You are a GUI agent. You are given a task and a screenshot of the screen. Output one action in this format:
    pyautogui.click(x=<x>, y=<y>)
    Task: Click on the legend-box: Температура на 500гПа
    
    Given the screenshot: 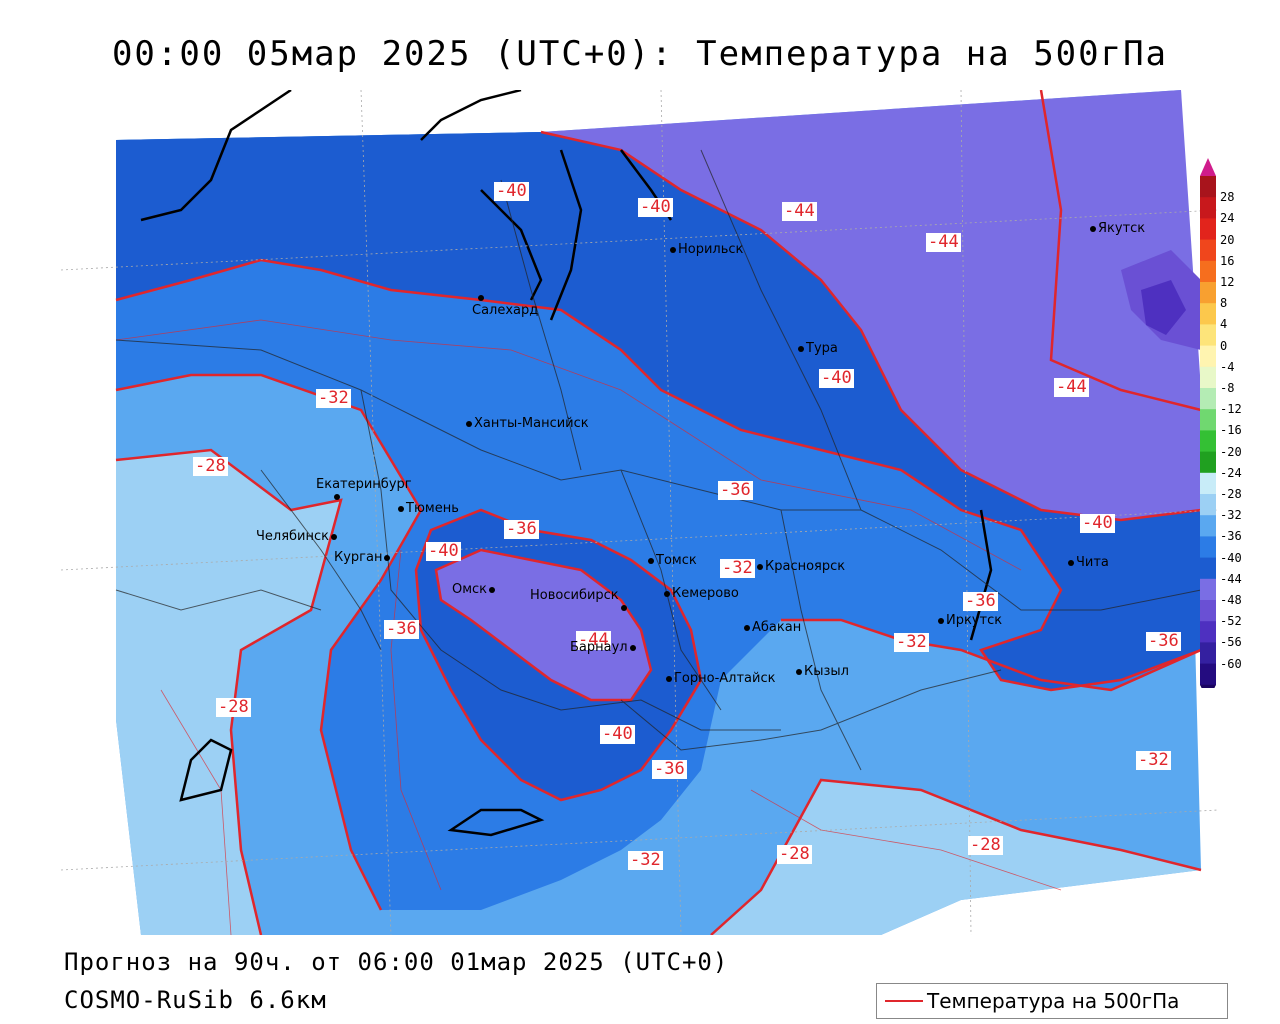 What is the action you would take?
    pyautogui.click(x=1052, y=1001)
    